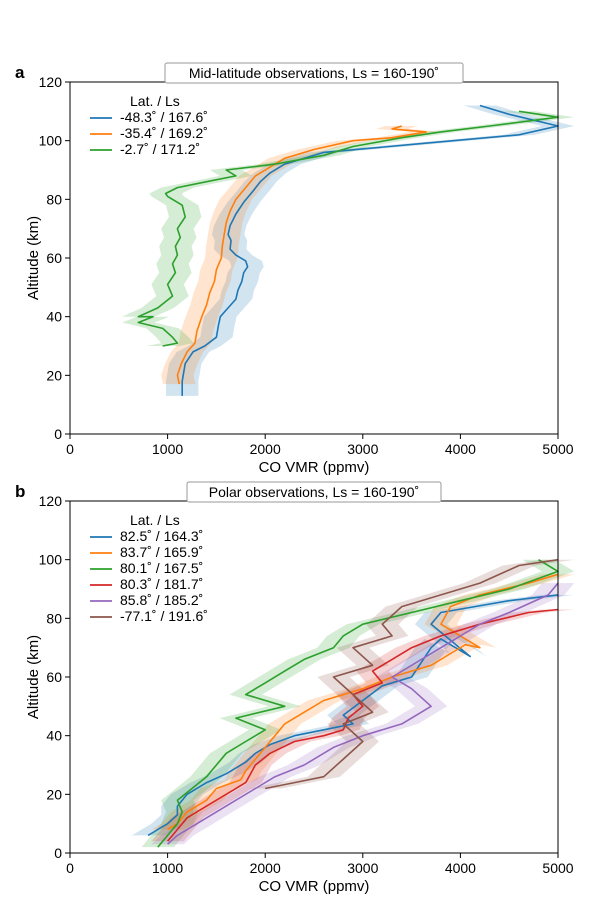  Describe the element at coordinates (160, 149) in the screenshot. I see `legend-label-series-3: -2.7˚ / 171.2˚` at that location.